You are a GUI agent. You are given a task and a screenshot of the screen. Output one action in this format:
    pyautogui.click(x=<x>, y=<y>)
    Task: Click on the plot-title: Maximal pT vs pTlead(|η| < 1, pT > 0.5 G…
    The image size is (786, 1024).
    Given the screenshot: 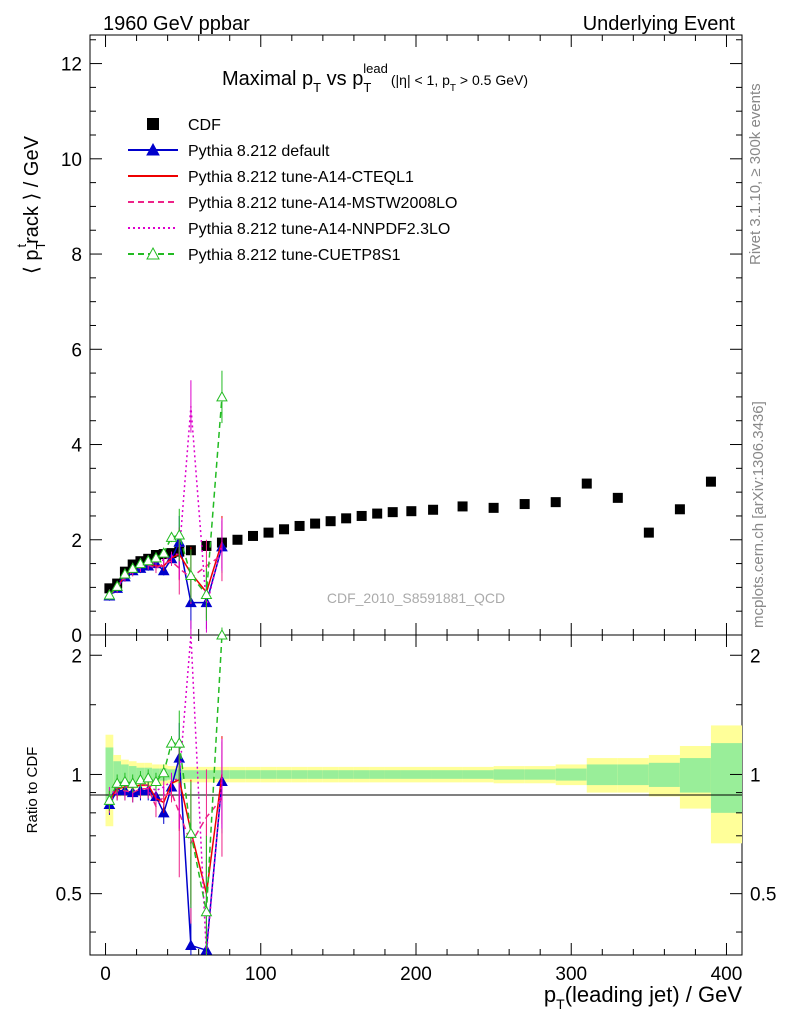 What is the action you would take?
    pyautogui.click(x=375, y=78)
    